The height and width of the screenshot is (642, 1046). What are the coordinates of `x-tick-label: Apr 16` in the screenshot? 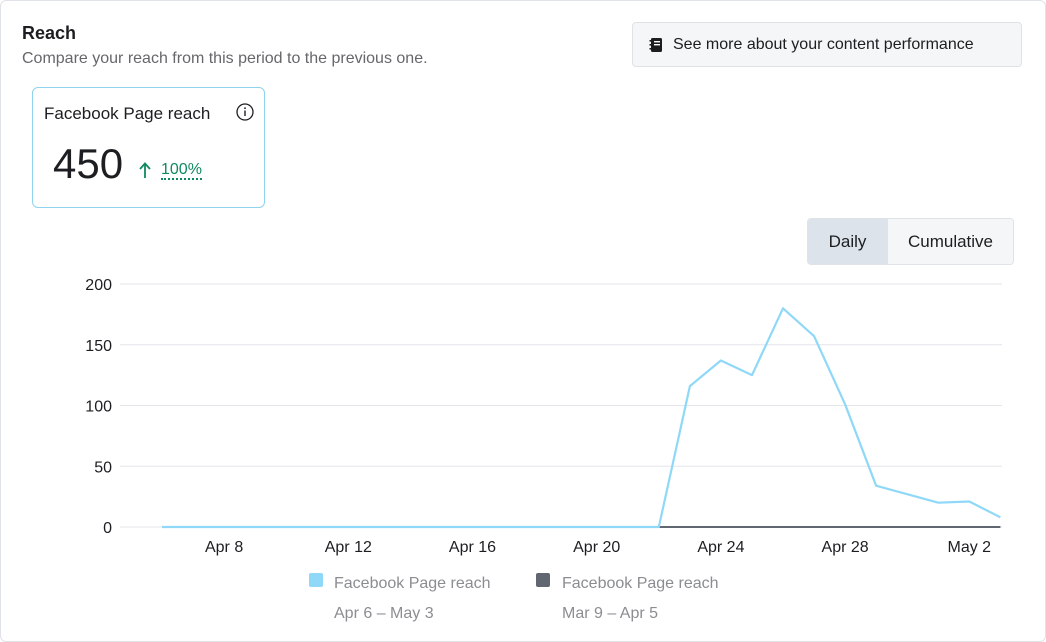 It's located at (472, 547).